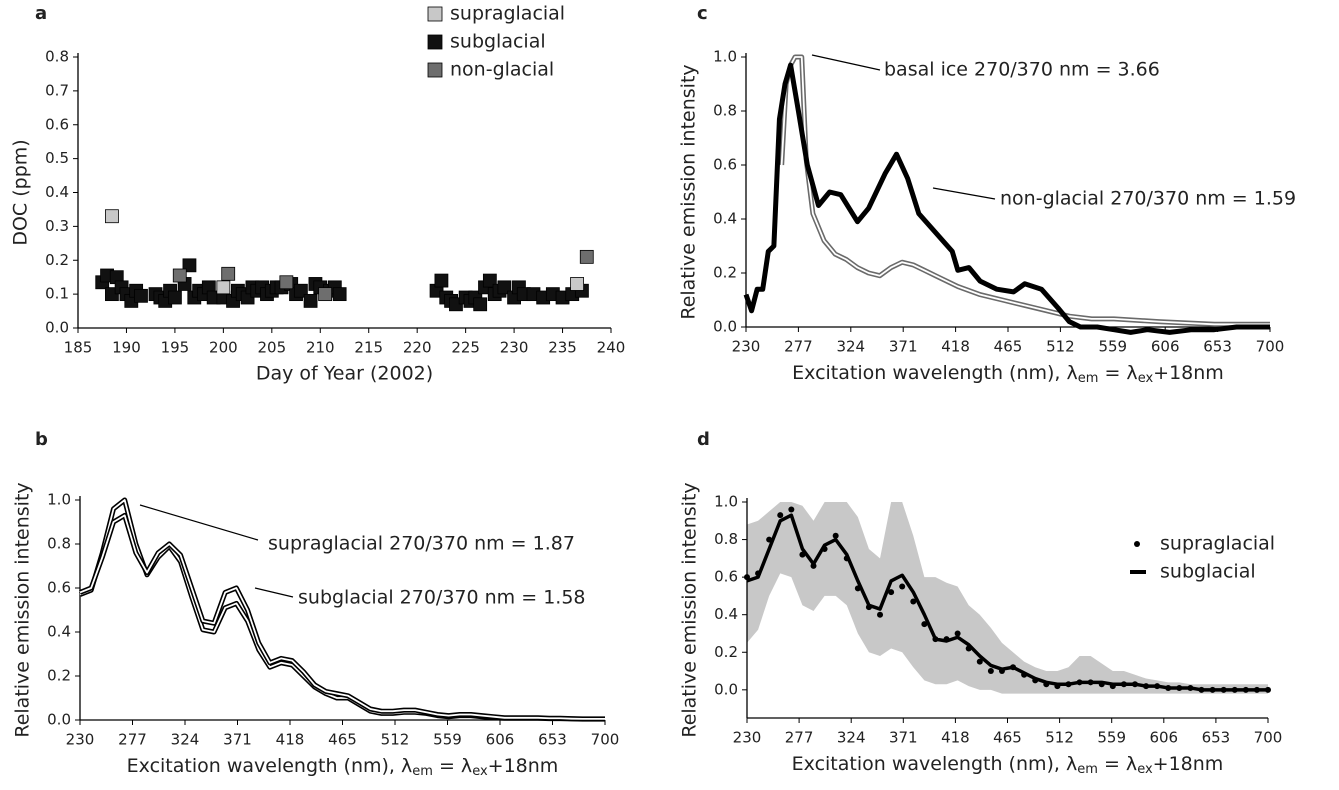  What do you see at coordinates (344, 374) in the screenshot?
I see `x-axis-label: Day of Year (2002)` at bounding box center [344, 374].